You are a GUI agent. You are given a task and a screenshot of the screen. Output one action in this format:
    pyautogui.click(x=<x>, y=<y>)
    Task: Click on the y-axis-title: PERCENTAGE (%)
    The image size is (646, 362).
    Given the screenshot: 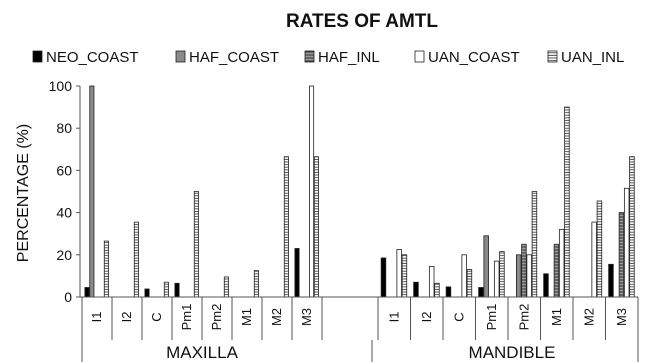 What is the action you would take?
    pyautogui.click(x=23, y=193)
    